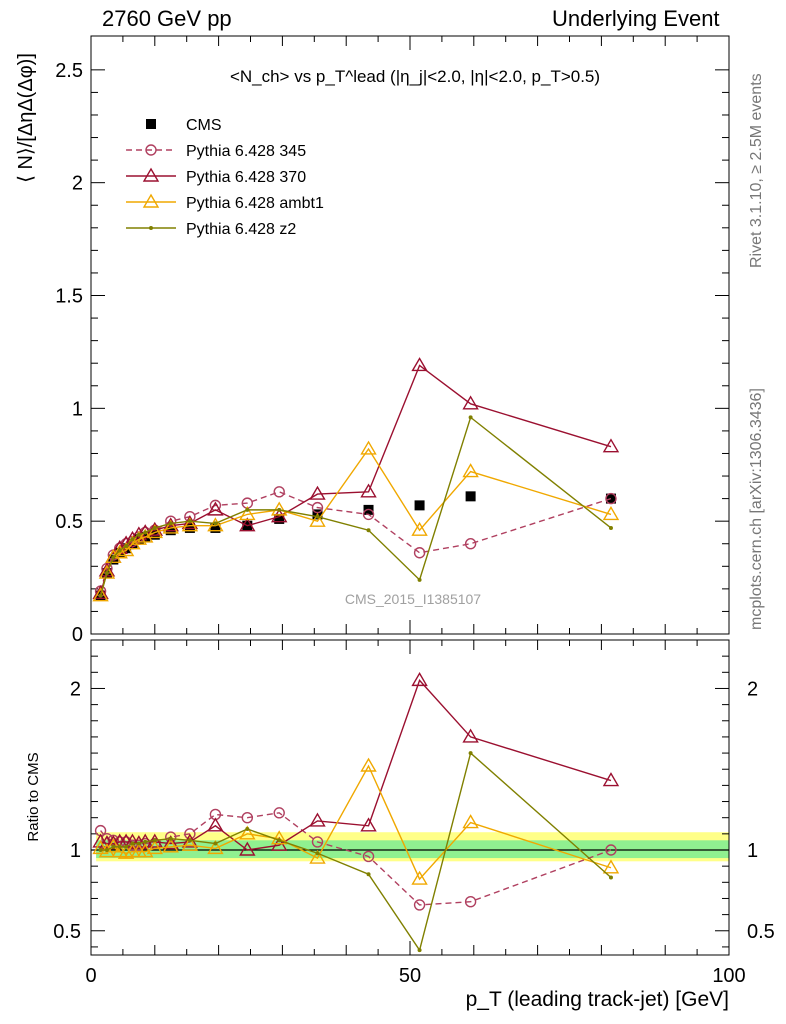  What do you see at coordinates (241, 229) in the screenshot?
I see `legend-label-4: Pythia 6.428 z2` at bounding box center [241, 229].